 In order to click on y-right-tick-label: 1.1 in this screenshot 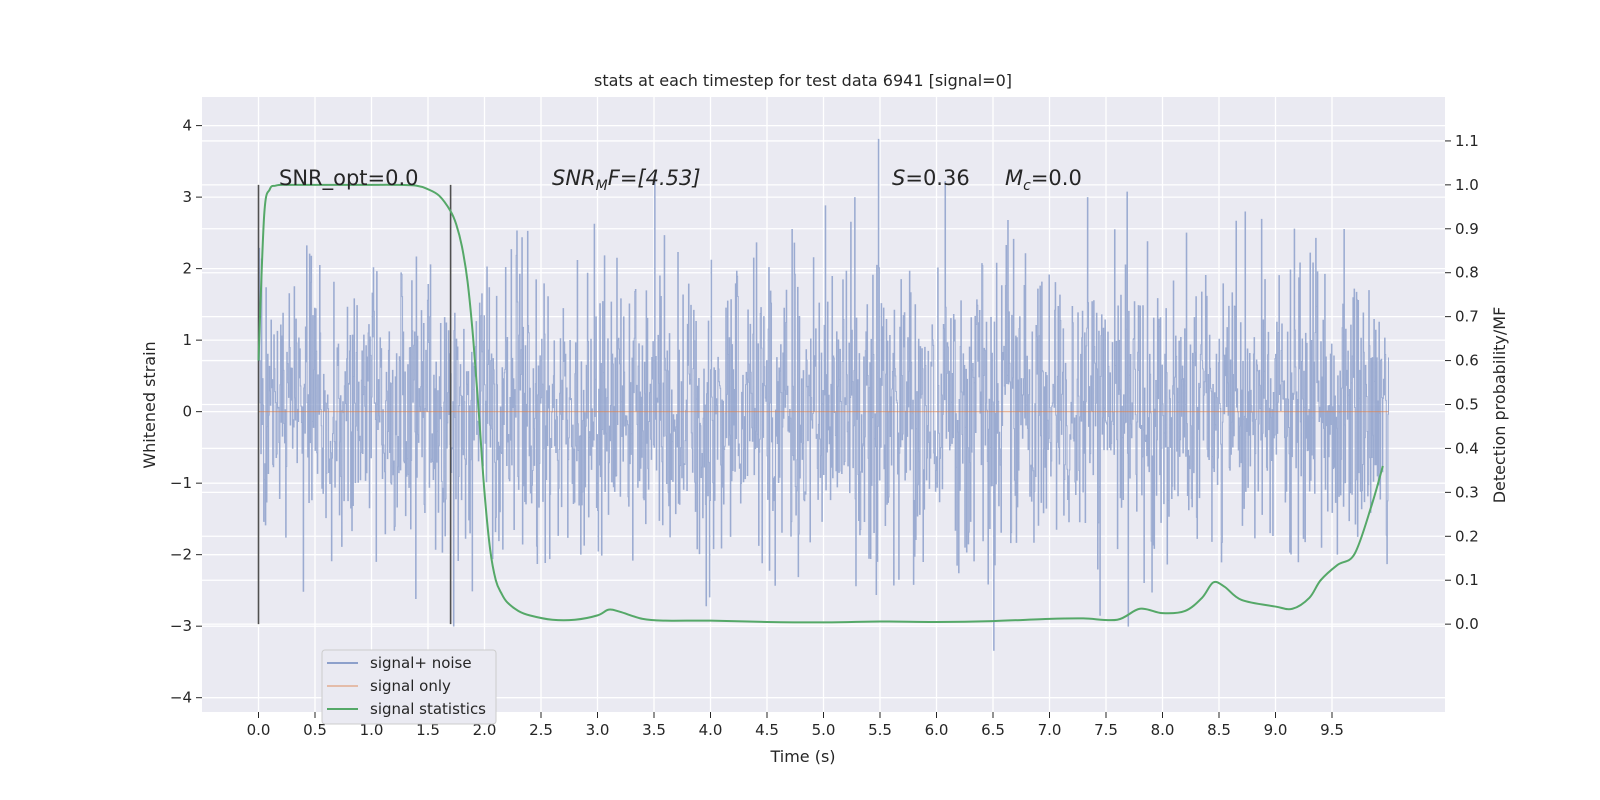, I will do `click(1467, 141)`.